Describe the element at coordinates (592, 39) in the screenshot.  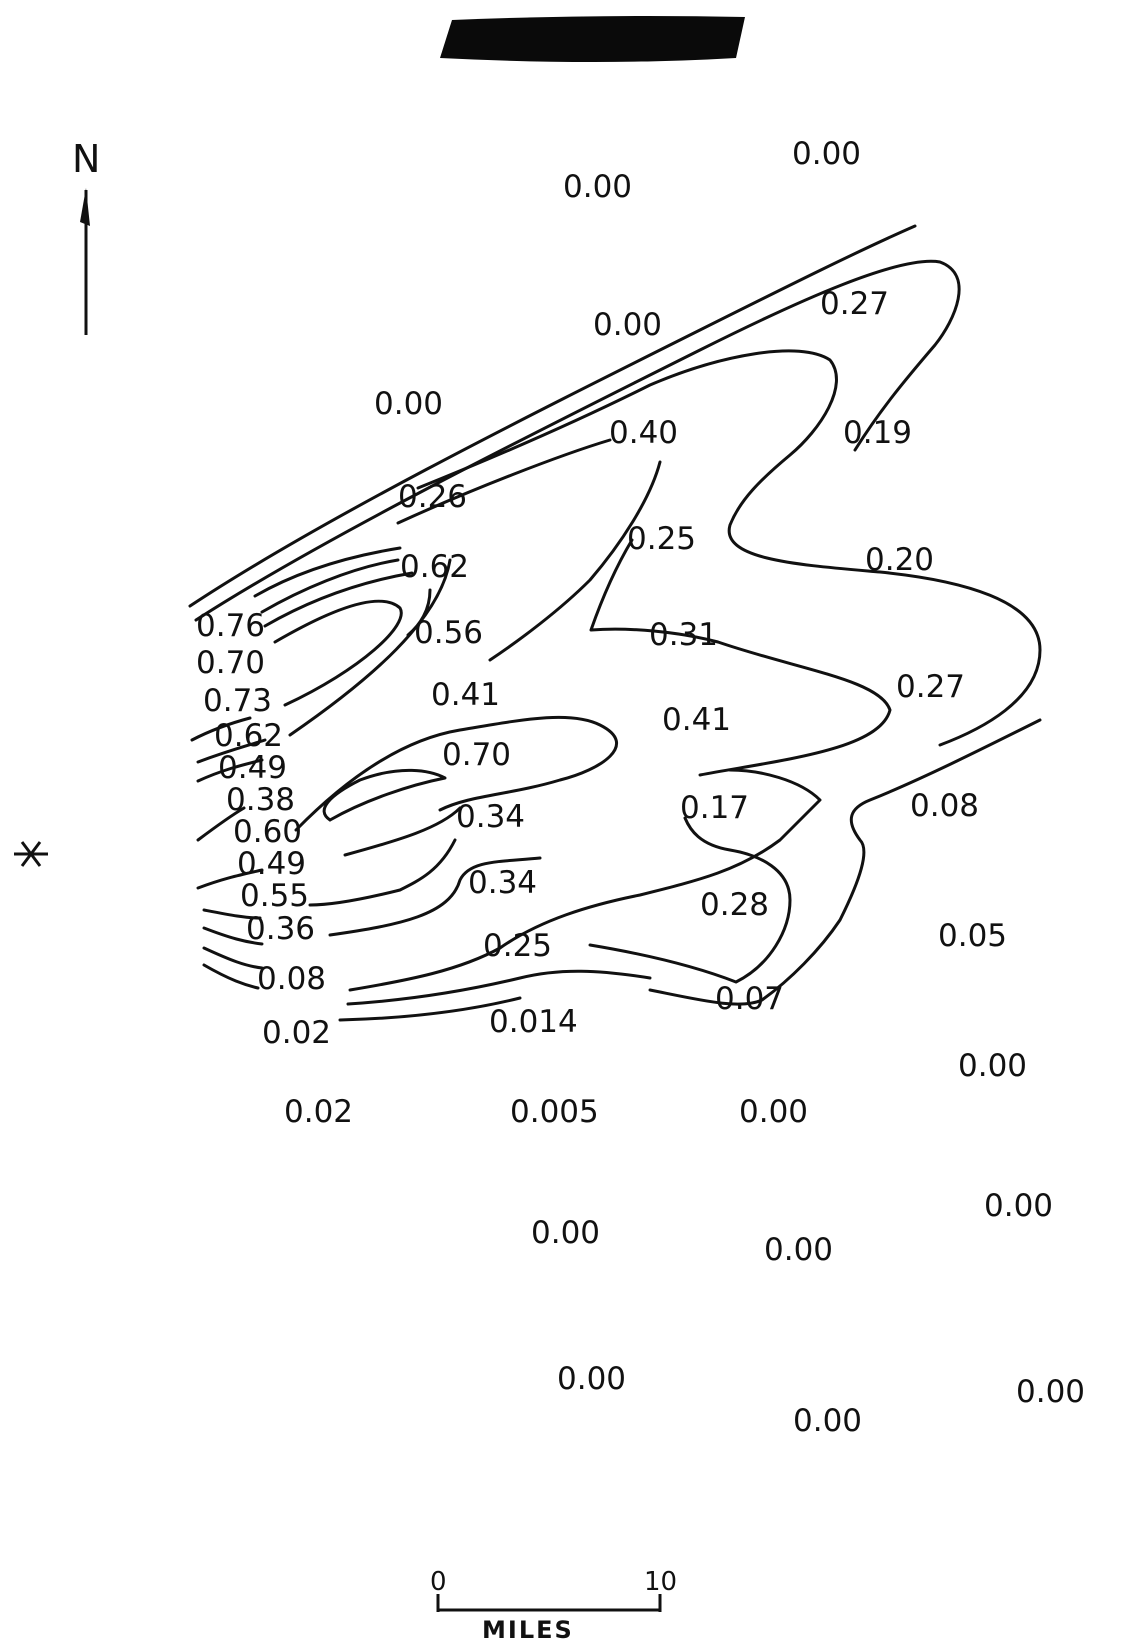
I see `redaction-bar` at that location.